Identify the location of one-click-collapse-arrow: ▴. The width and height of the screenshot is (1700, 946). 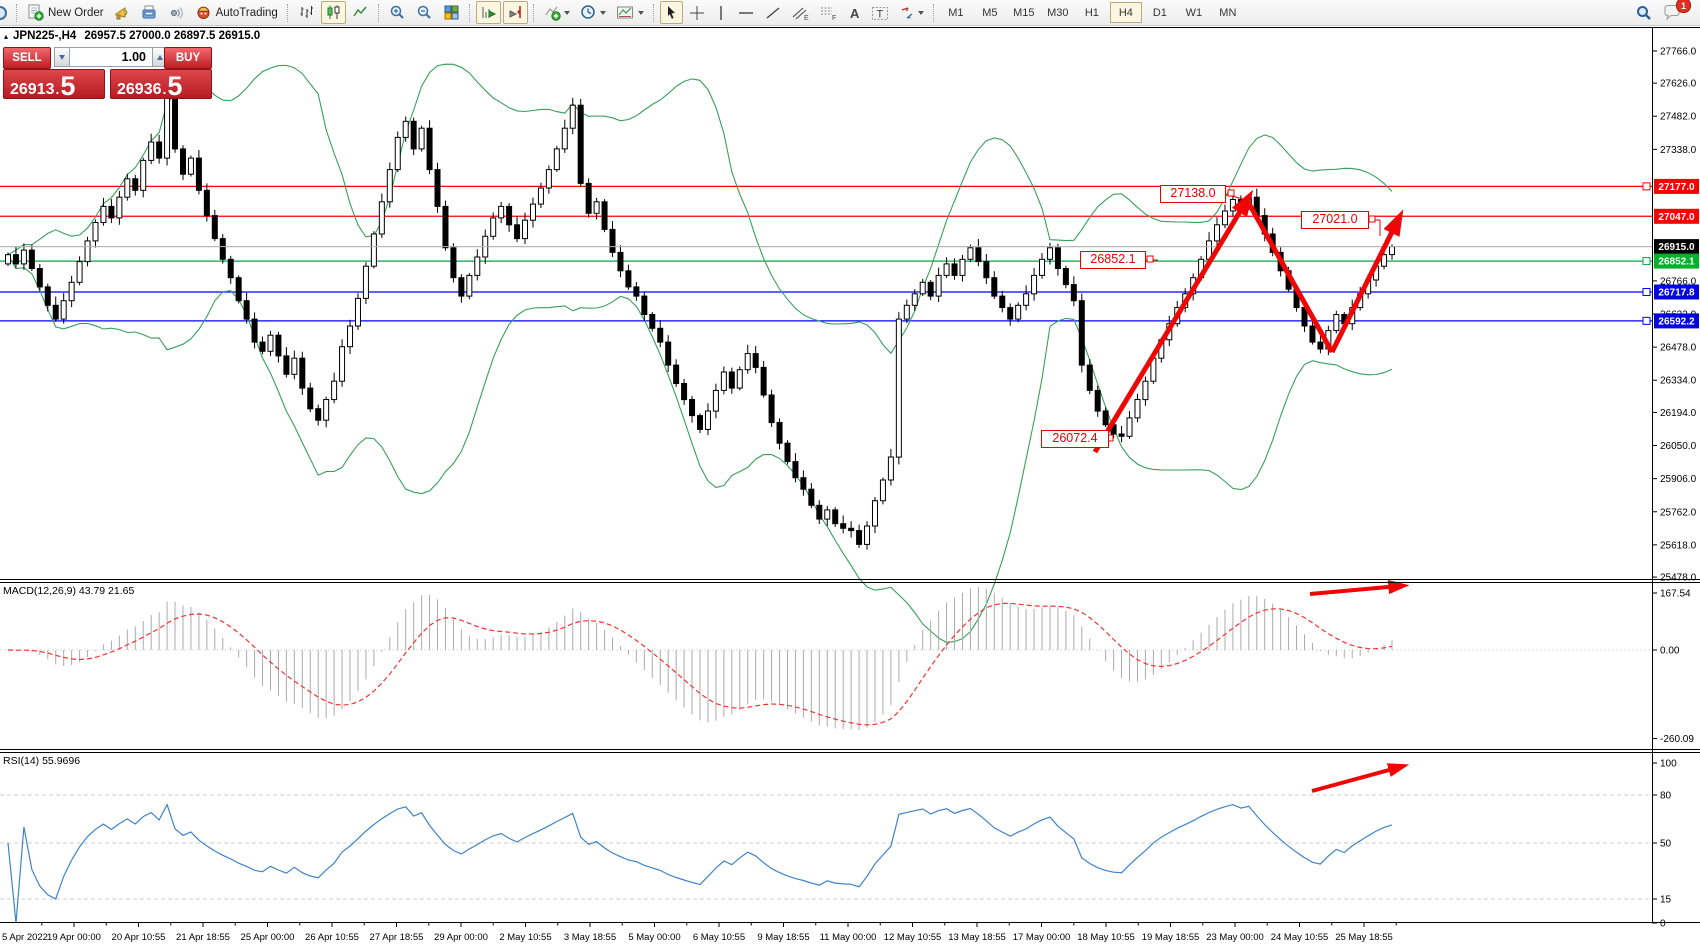
(6, 36).